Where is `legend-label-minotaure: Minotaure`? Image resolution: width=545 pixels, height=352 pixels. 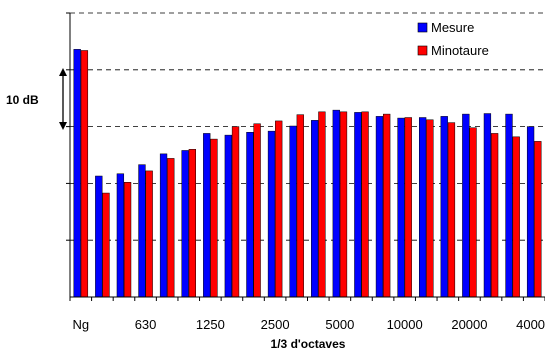 legend-label-minotaure: Minotaure is located at coordinates (460, 50).